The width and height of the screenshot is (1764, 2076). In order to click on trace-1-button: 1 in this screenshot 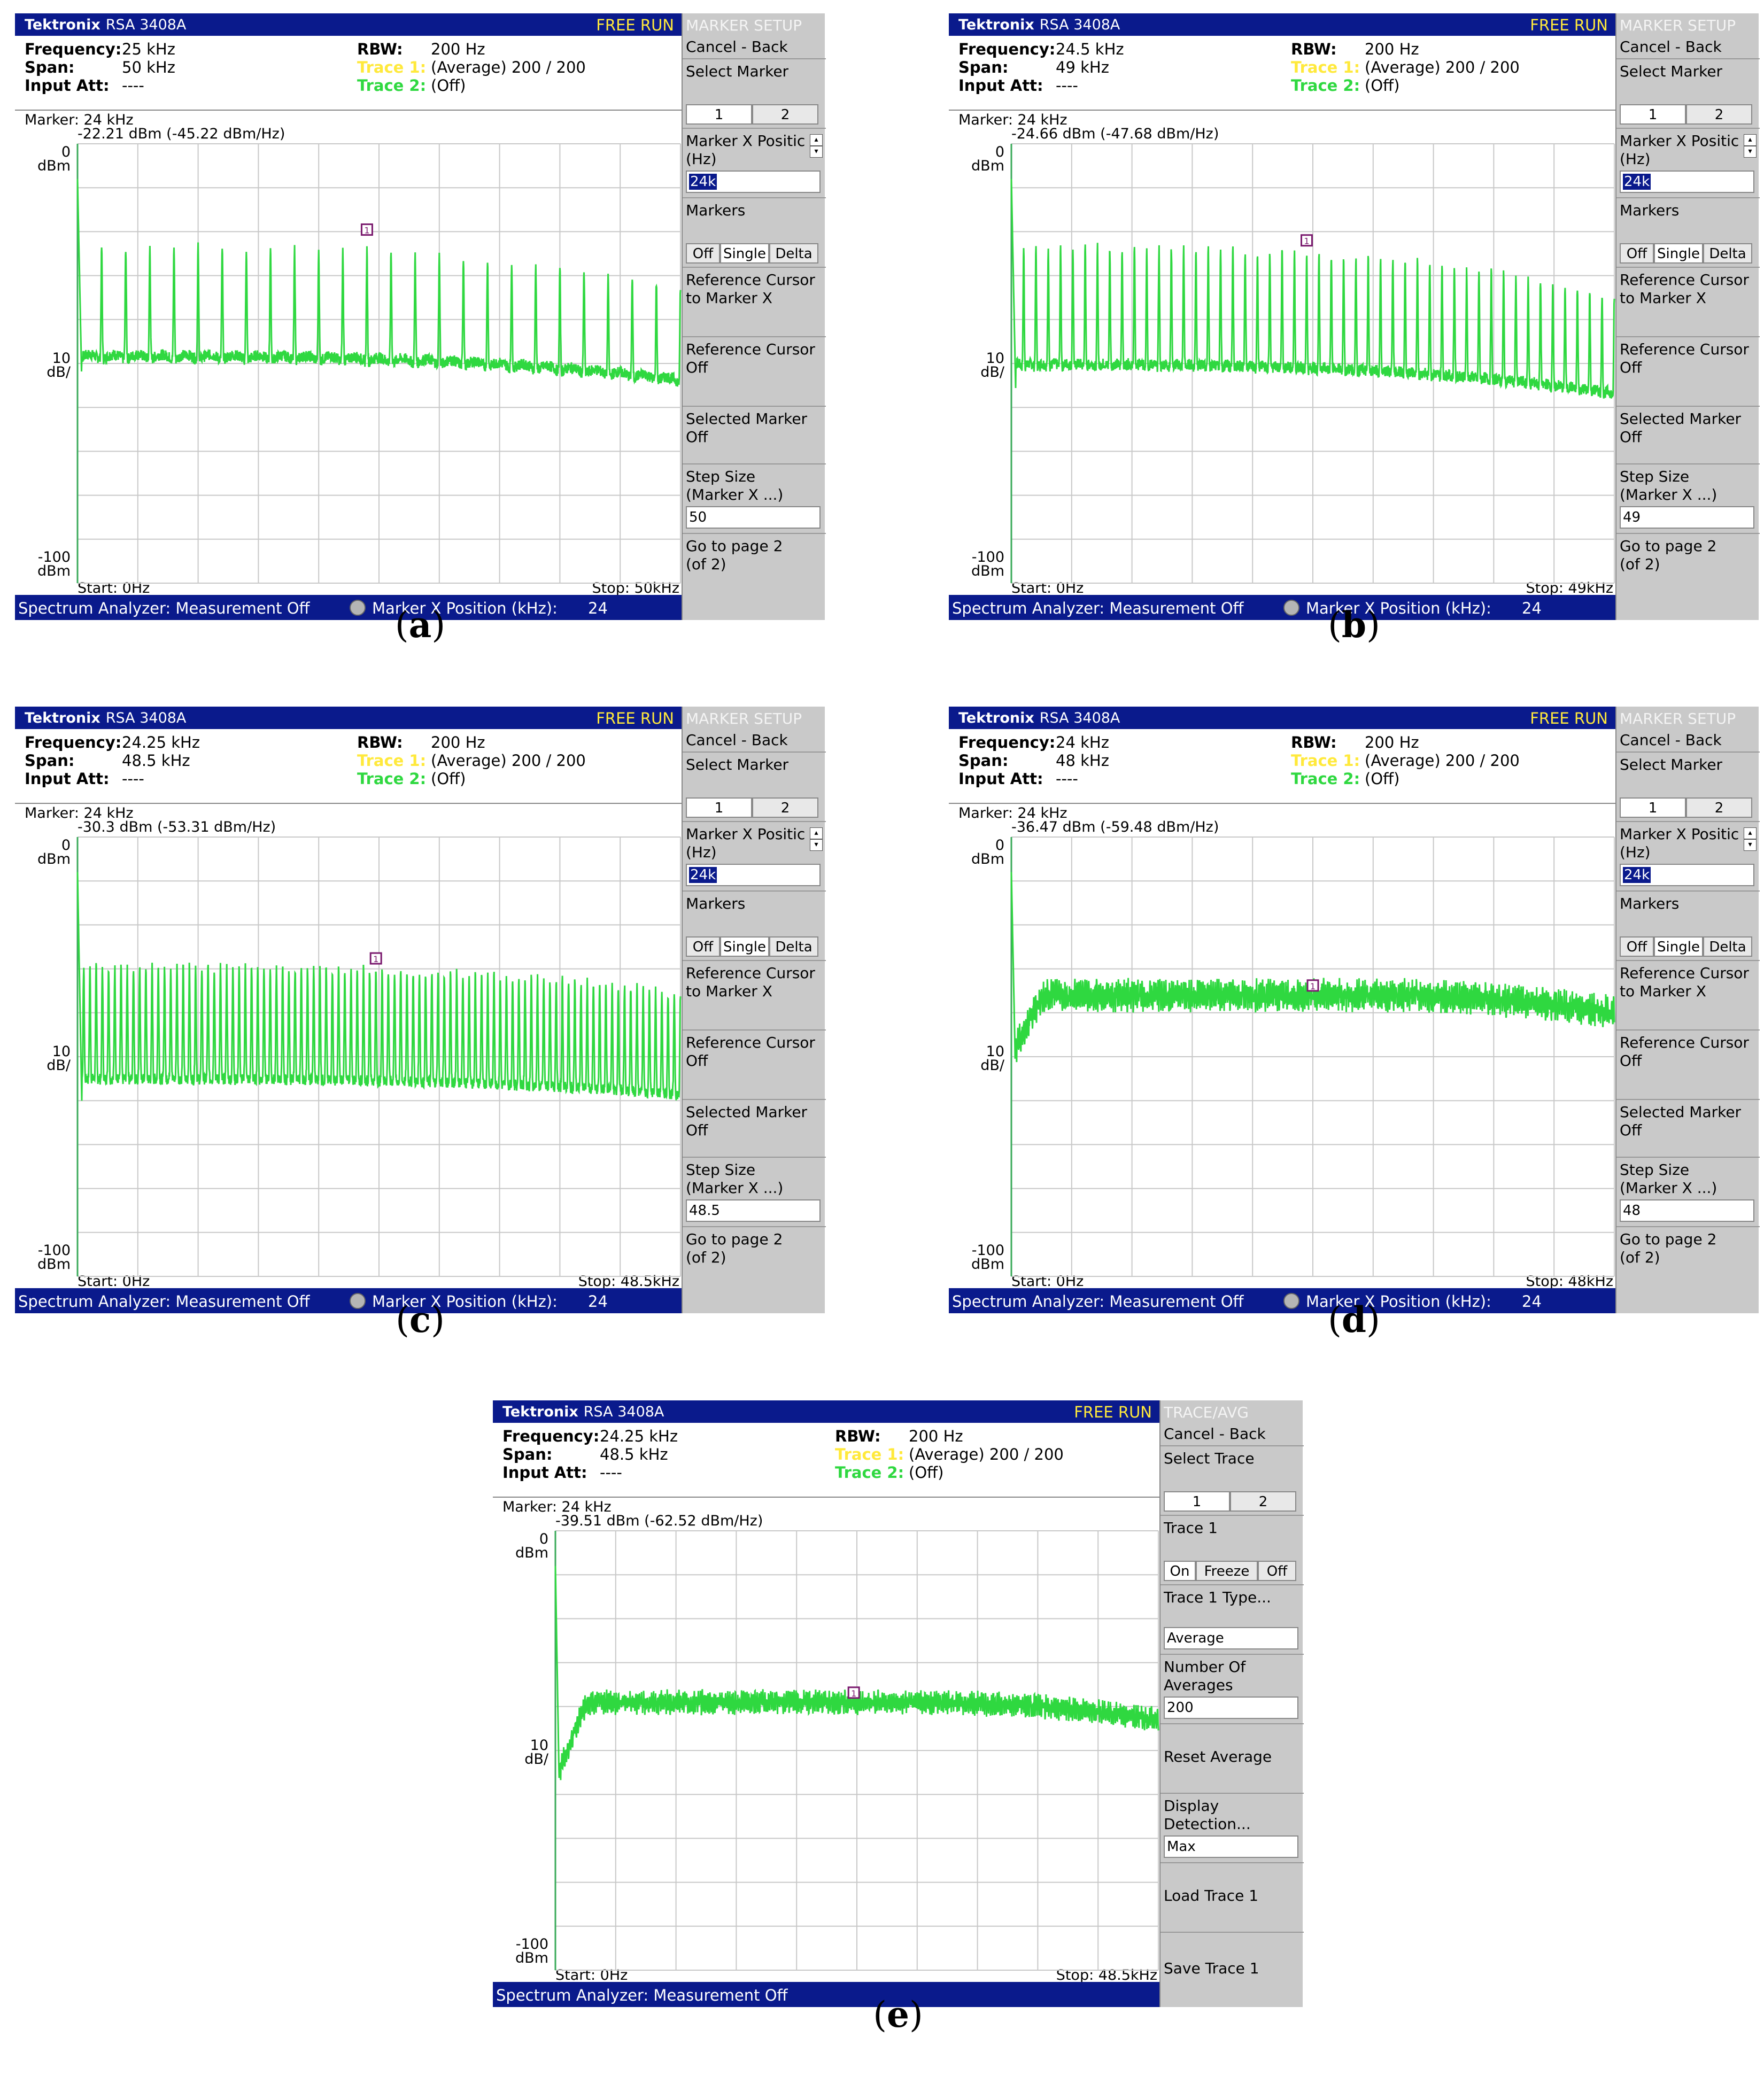, I will do `click(1197, 1501)`.